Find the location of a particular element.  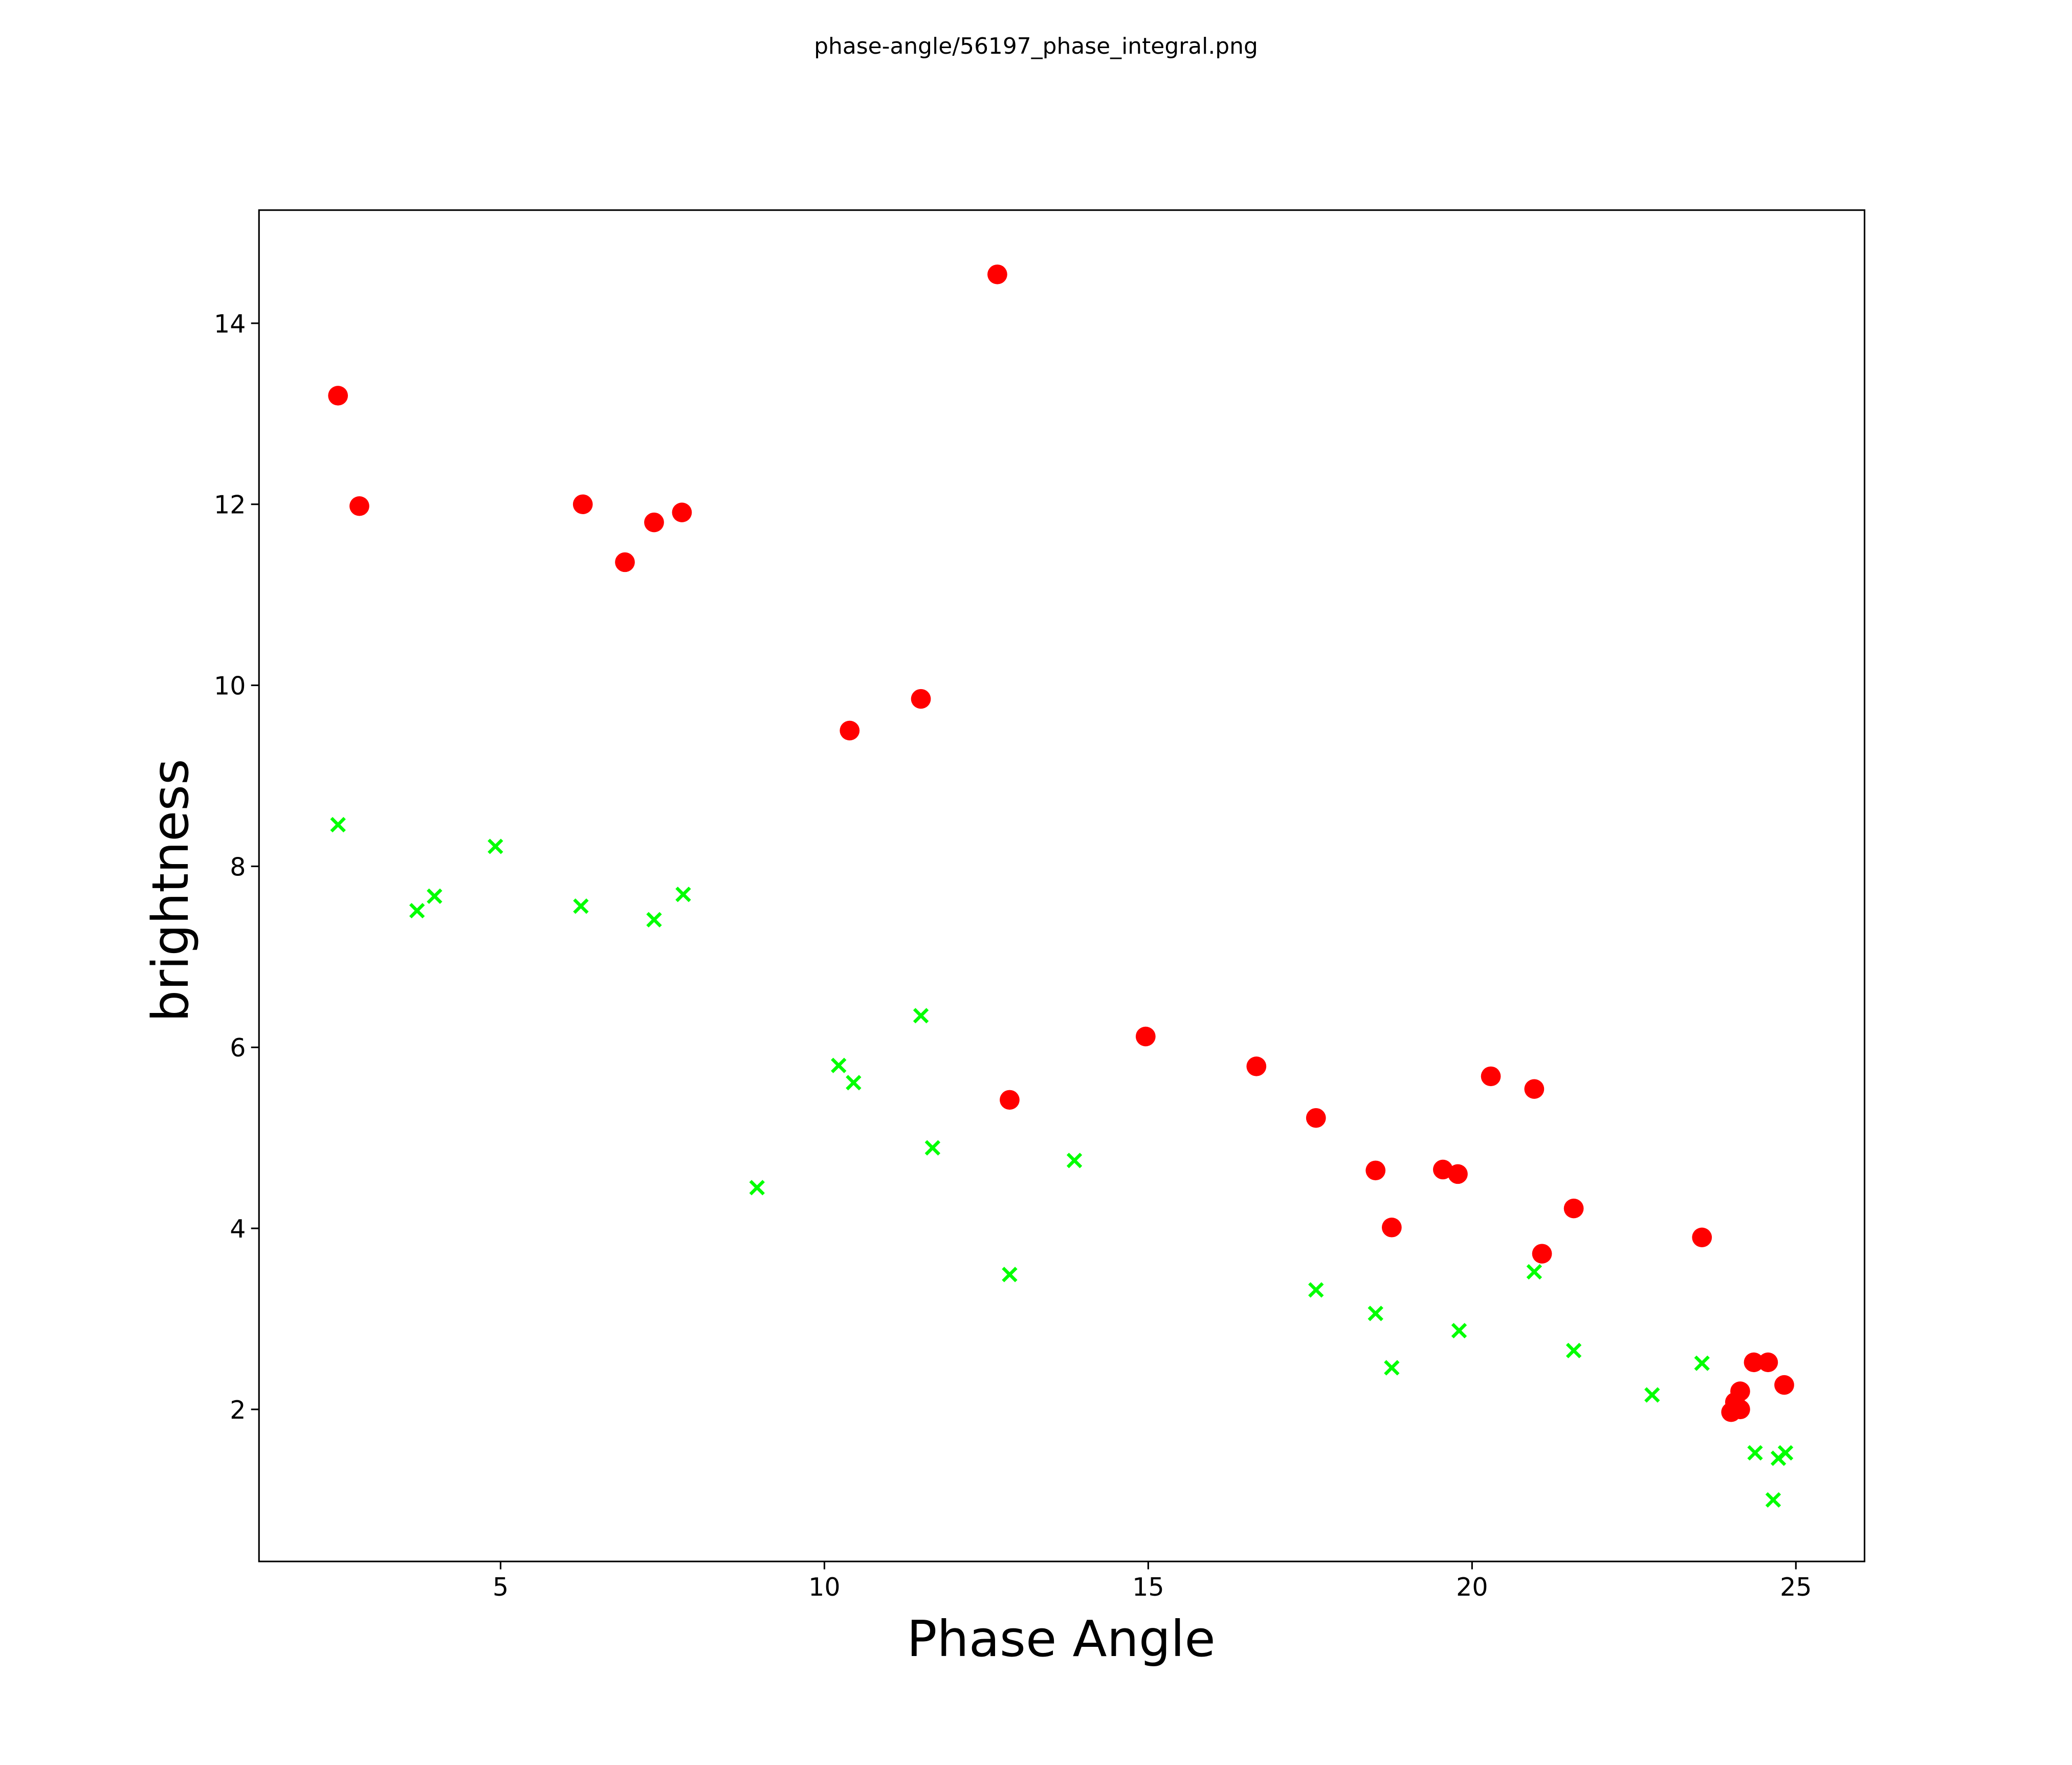

x-tick-label: 20 is located at coordinates (1472, 1587).